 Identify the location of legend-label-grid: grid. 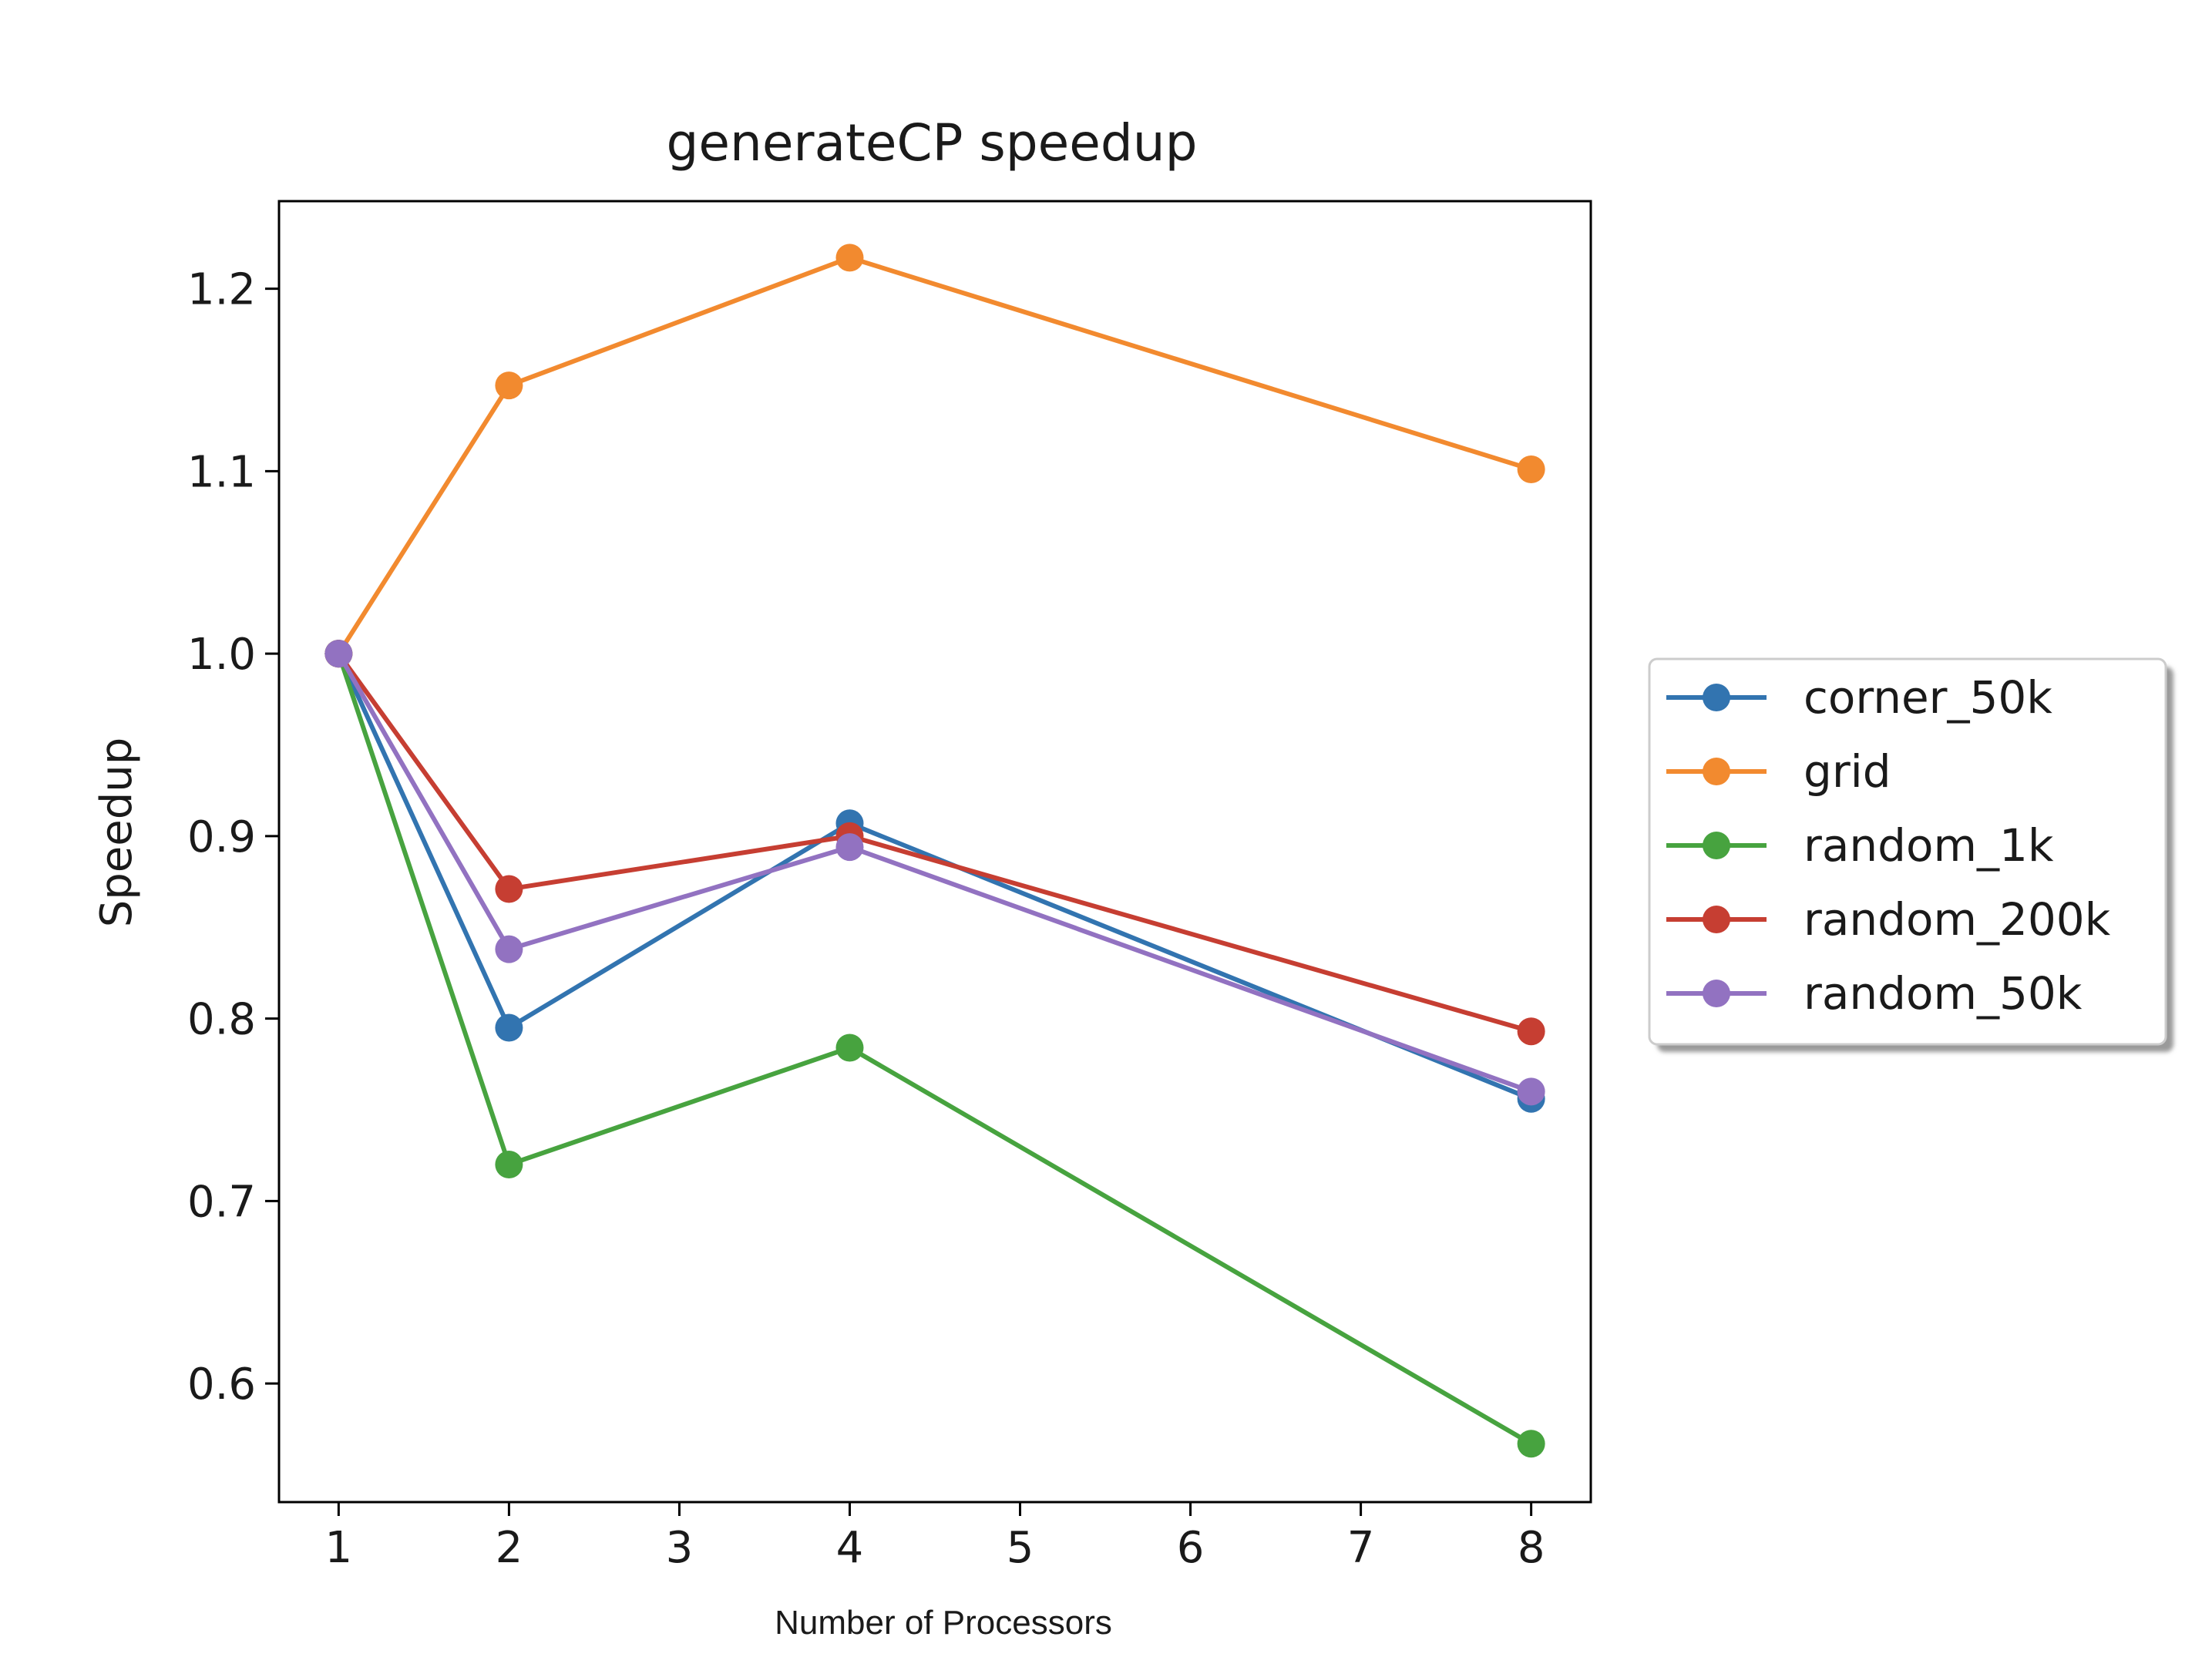
(1847, 772).